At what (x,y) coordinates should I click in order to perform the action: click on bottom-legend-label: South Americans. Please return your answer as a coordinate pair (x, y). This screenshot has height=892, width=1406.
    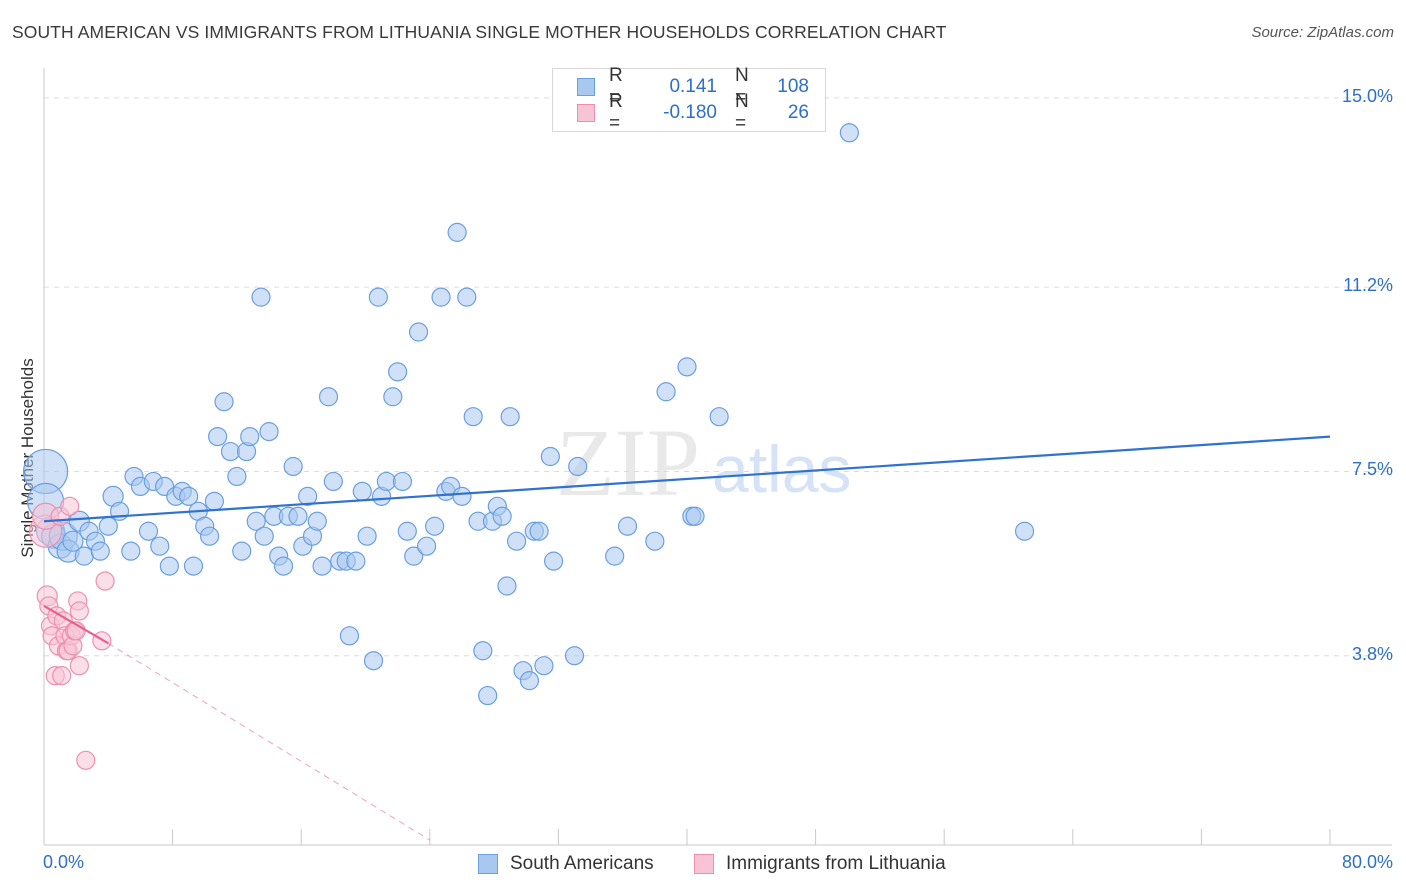
    Looking at the image, I should click on (582, 863).